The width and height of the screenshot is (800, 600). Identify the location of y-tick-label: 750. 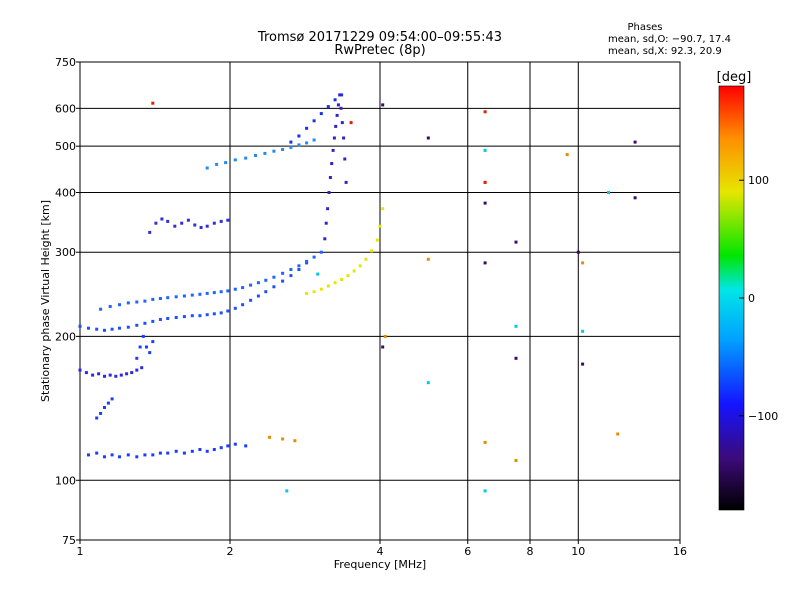
(65, 62).